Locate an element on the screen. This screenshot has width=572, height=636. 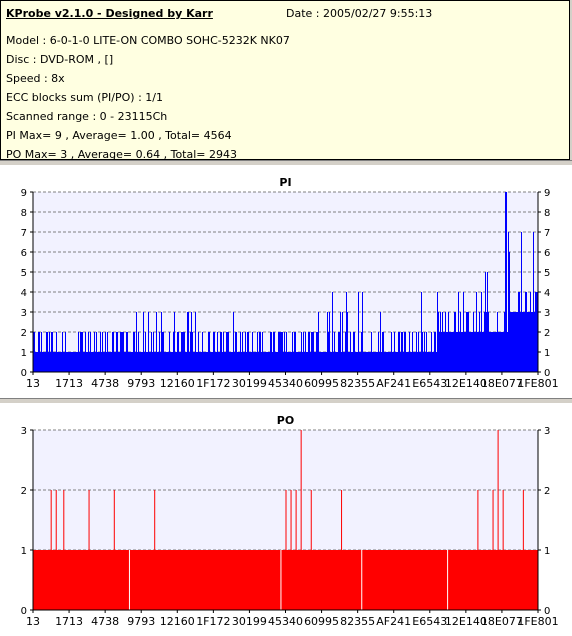
y-tick-label-right: 0 is located at coordinates (547, 611).